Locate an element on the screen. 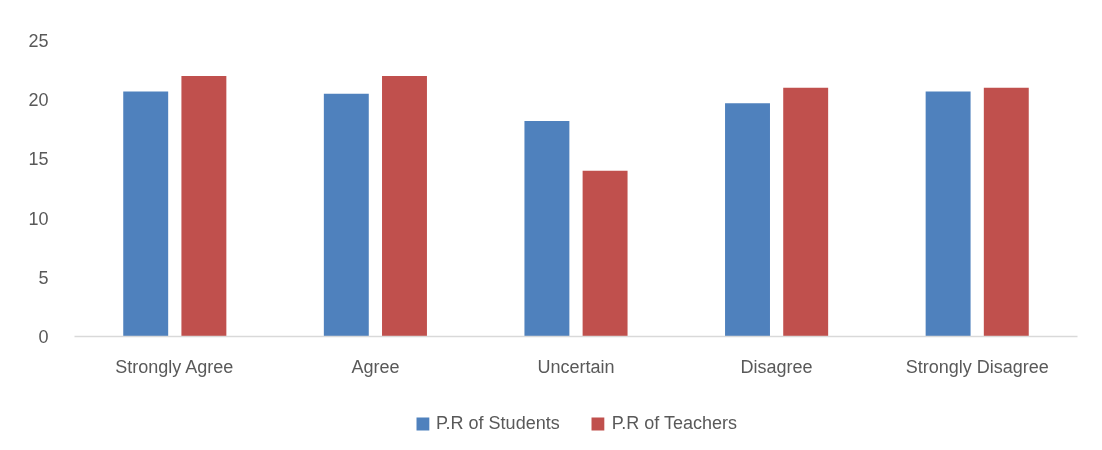 This screenshot has width=1102, height=450. x-tick-label: Strongly Disagree is located at coordinates (977, 366).